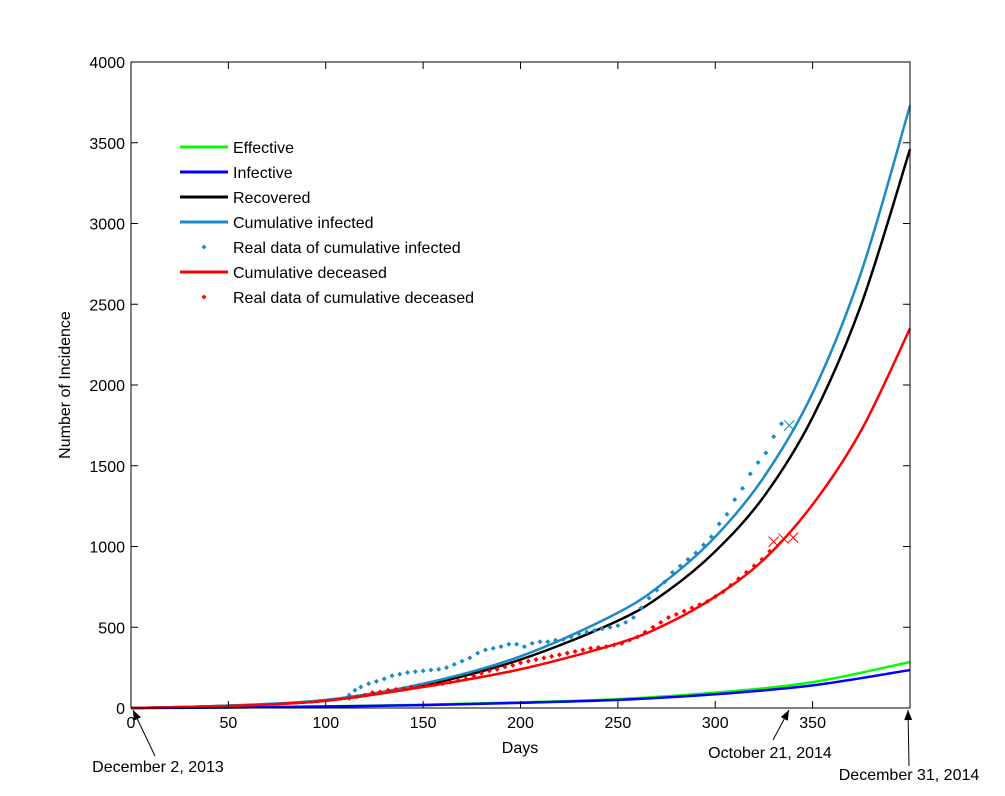 This screenshot has width=1005, height=796. Describe the element at coordinates (263, 173) in the screenshot. I see `legend-label: Infective` at that location.